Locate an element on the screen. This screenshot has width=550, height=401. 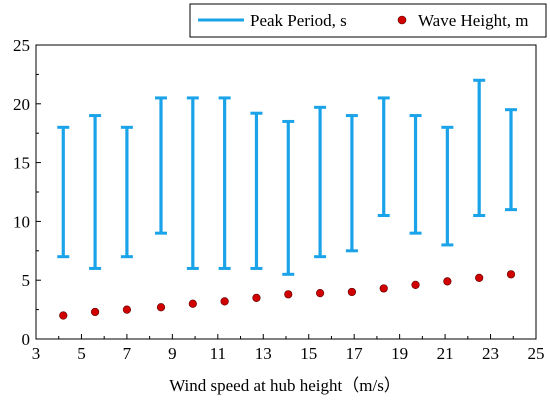
x-tick-label: 21 is located at coordinates (445, 353).